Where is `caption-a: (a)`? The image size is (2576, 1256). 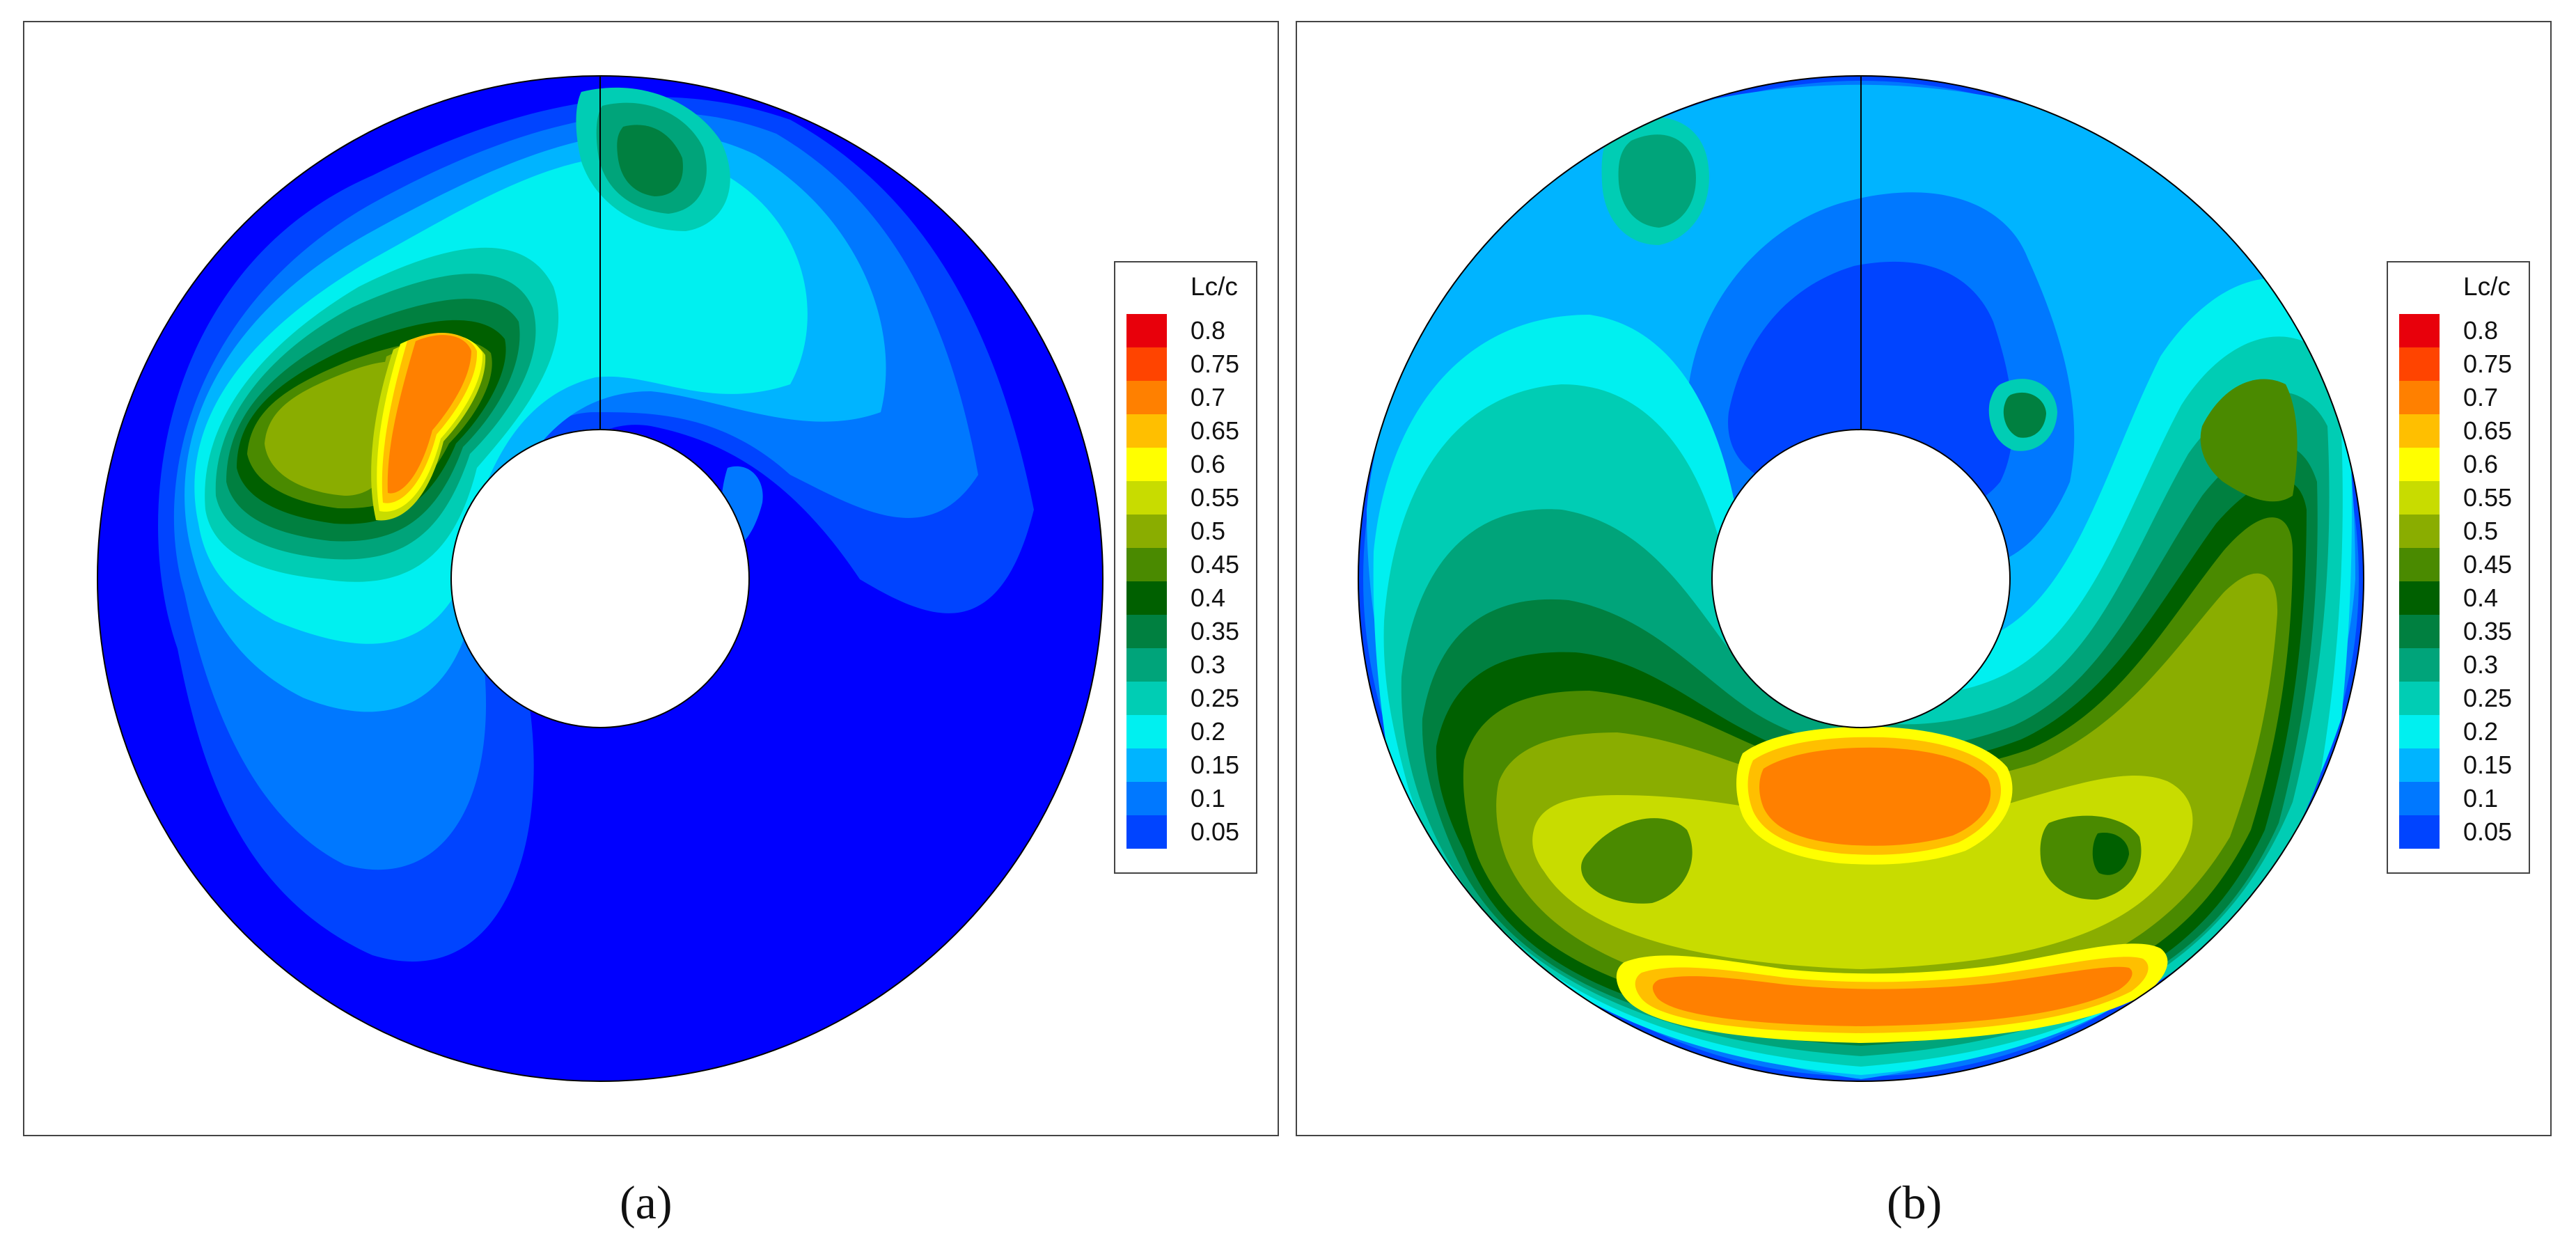
caption-a: (a) is located at coordinates (646, 1203).